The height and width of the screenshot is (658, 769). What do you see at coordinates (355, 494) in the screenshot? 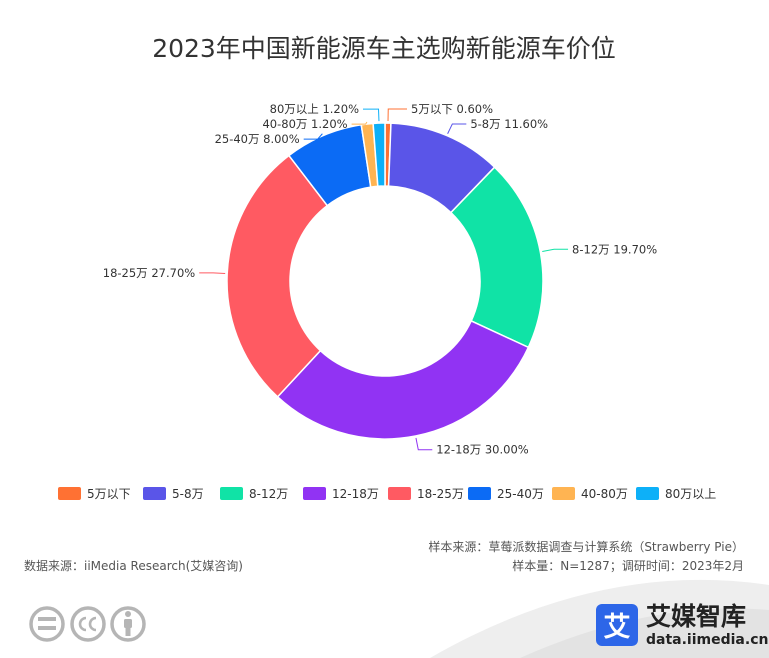
I see `legend-label-12-18: 12-18万` at bounding box center [355, 494].